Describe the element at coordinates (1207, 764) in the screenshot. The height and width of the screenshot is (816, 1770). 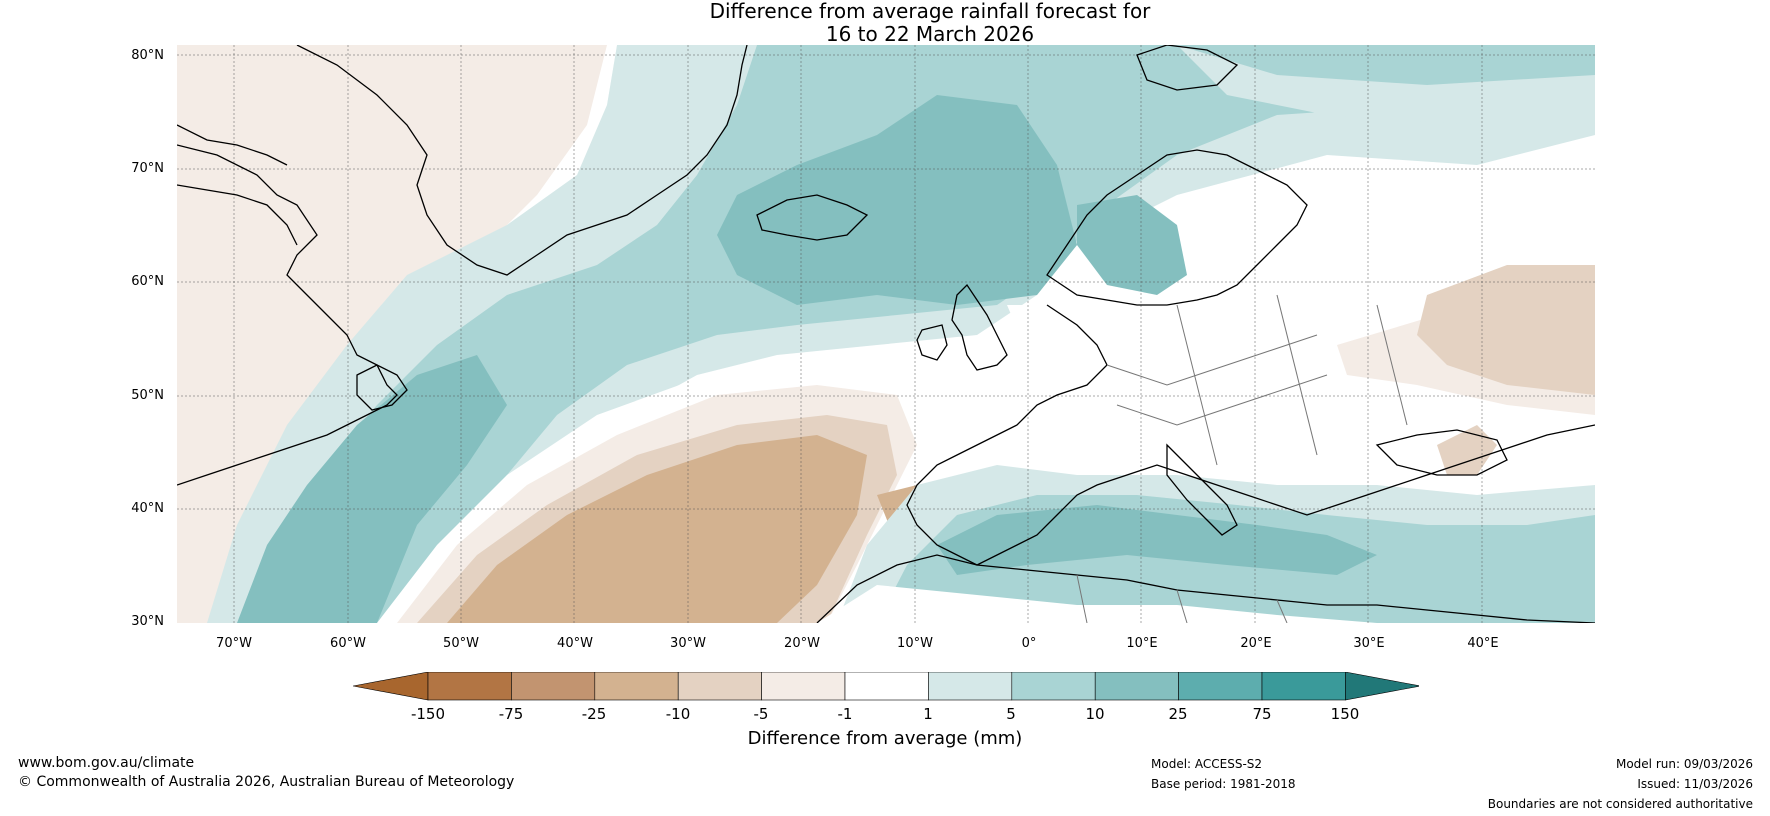
I see `footer-model: Model: ACCESS-S2` at that location.